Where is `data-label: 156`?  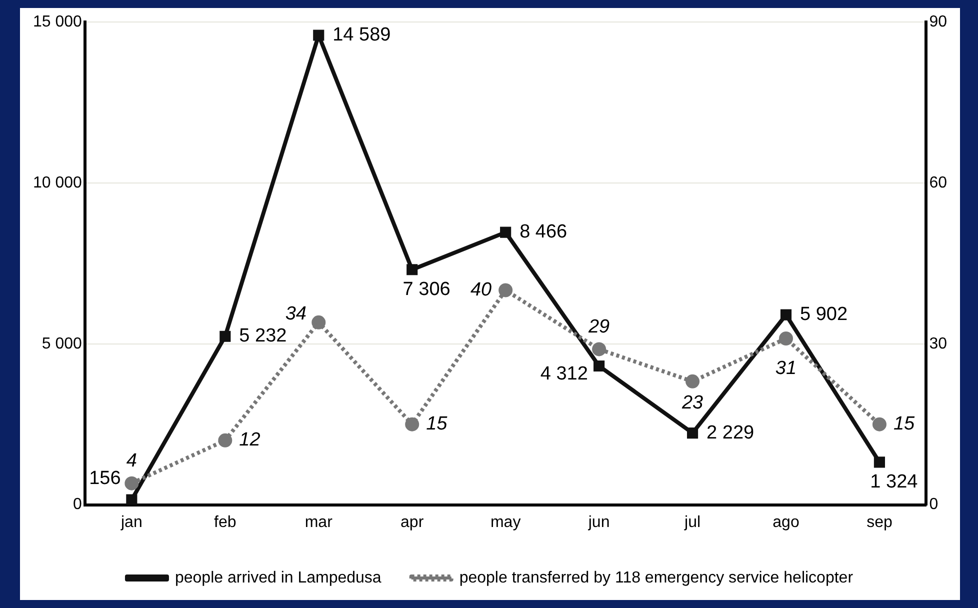 data-label: 156 is located at coordinates (105, 478).